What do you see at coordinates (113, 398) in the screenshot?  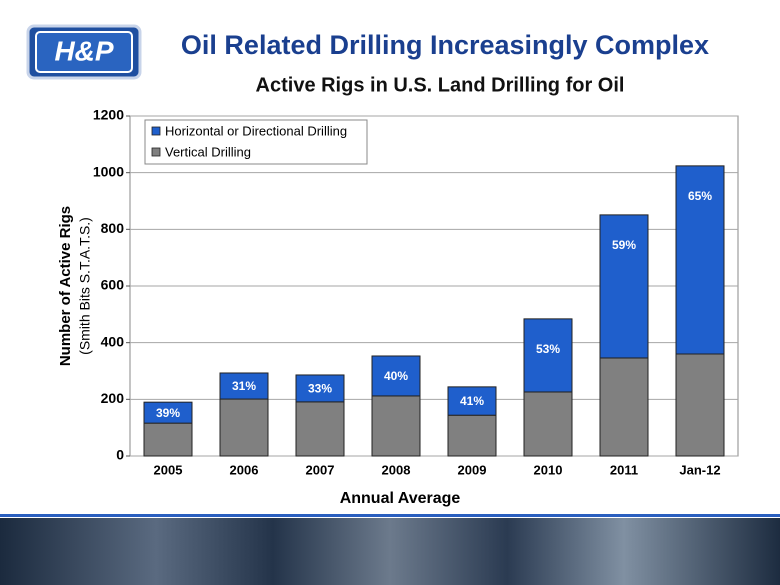 I see `y-tick-label: 200` at bounding box center [113, 398].